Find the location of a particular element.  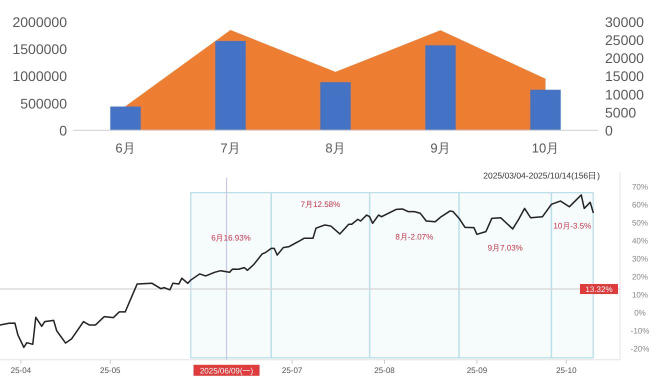

y-tick-label: -20% is located at coordinates (640, 349).